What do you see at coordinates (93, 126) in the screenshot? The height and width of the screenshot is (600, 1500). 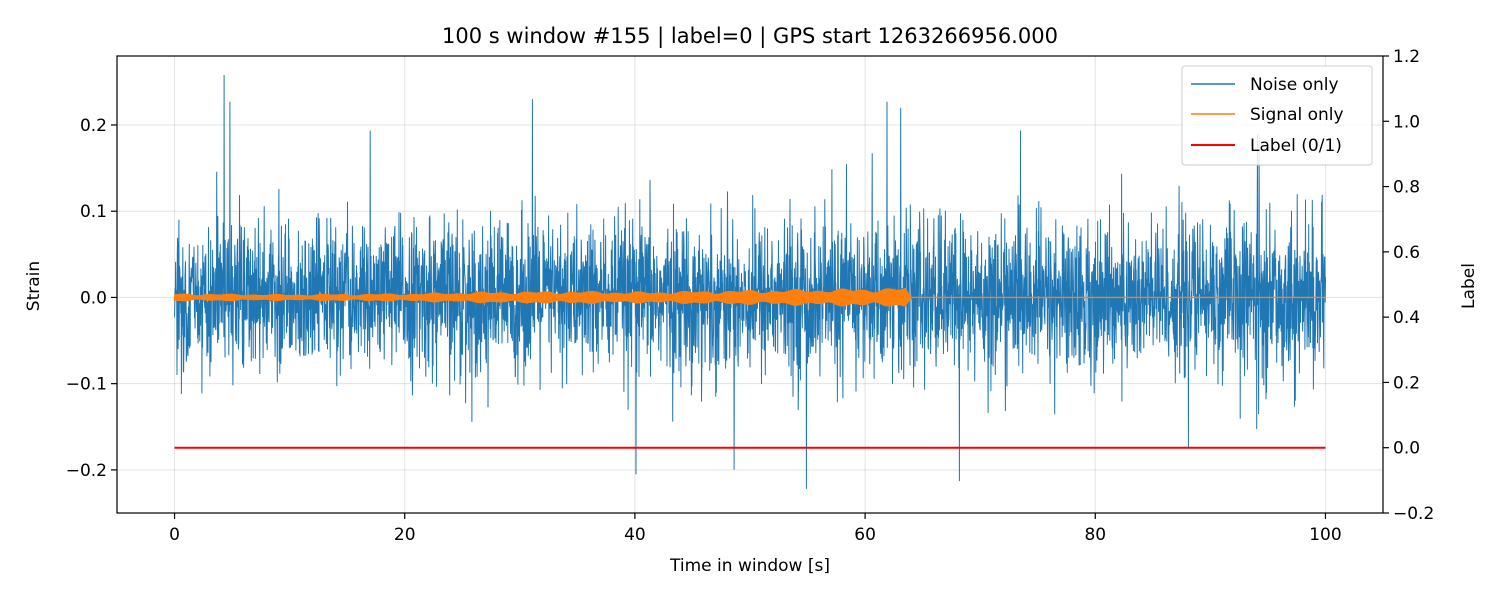 I see `y-tick-label: 0.2` at bounding box center [93, 126].